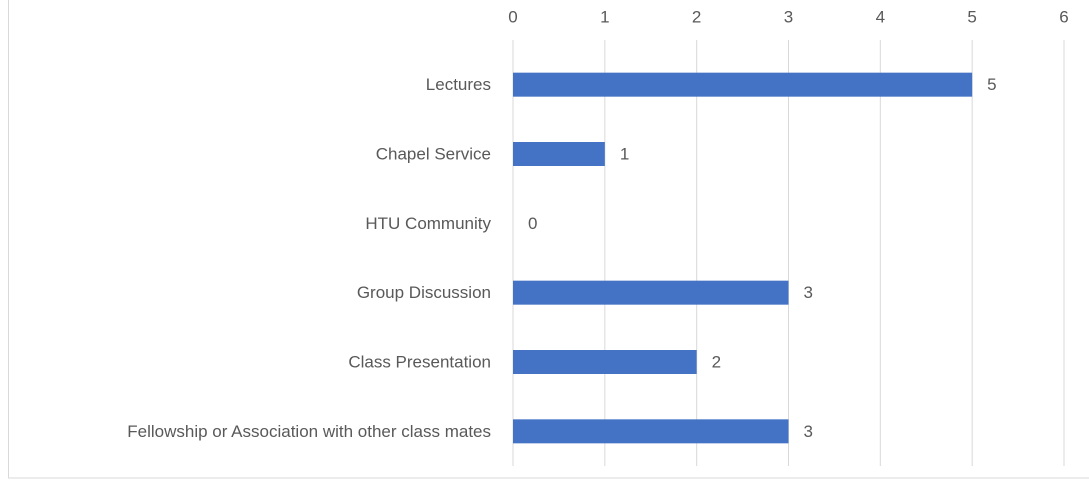  What do you see at coordinates (419, 361) in the screenshot?
I see `y-tick-label: Class Presentation` at bounding box center [419, 361].